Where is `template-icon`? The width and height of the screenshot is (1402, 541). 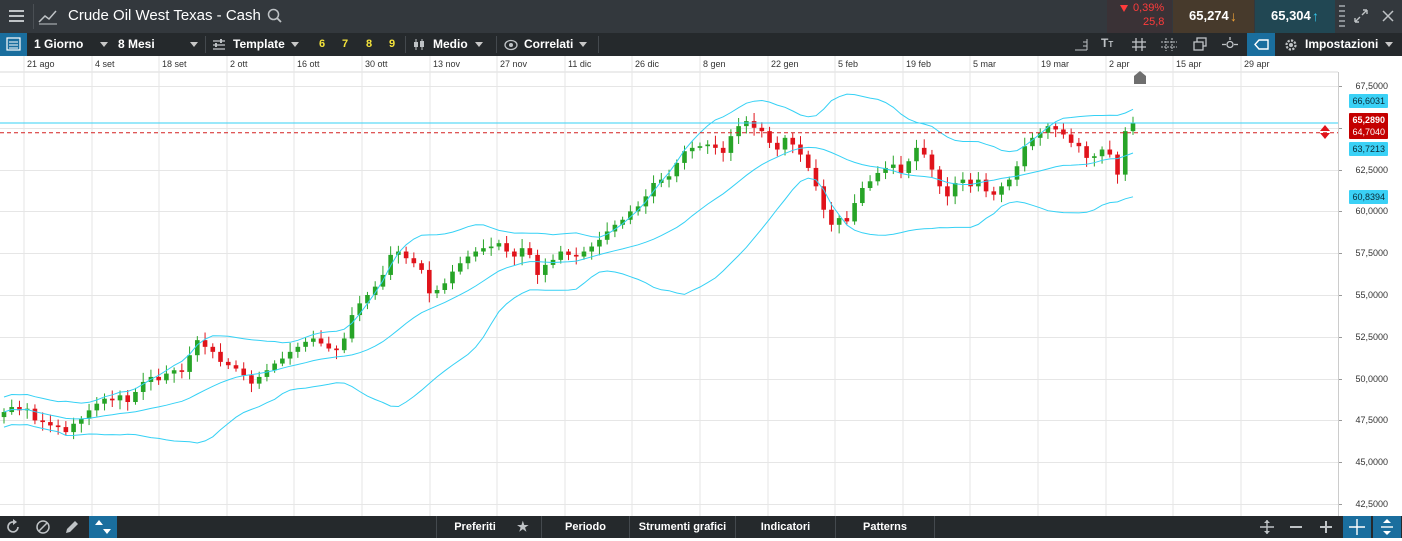 template-icon is located at coordinates (219, 44).